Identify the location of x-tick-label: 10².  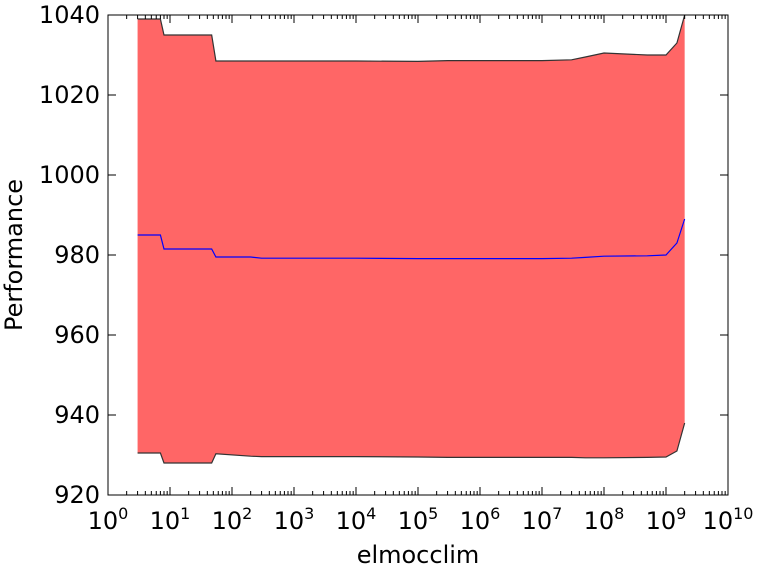
(232, 519).